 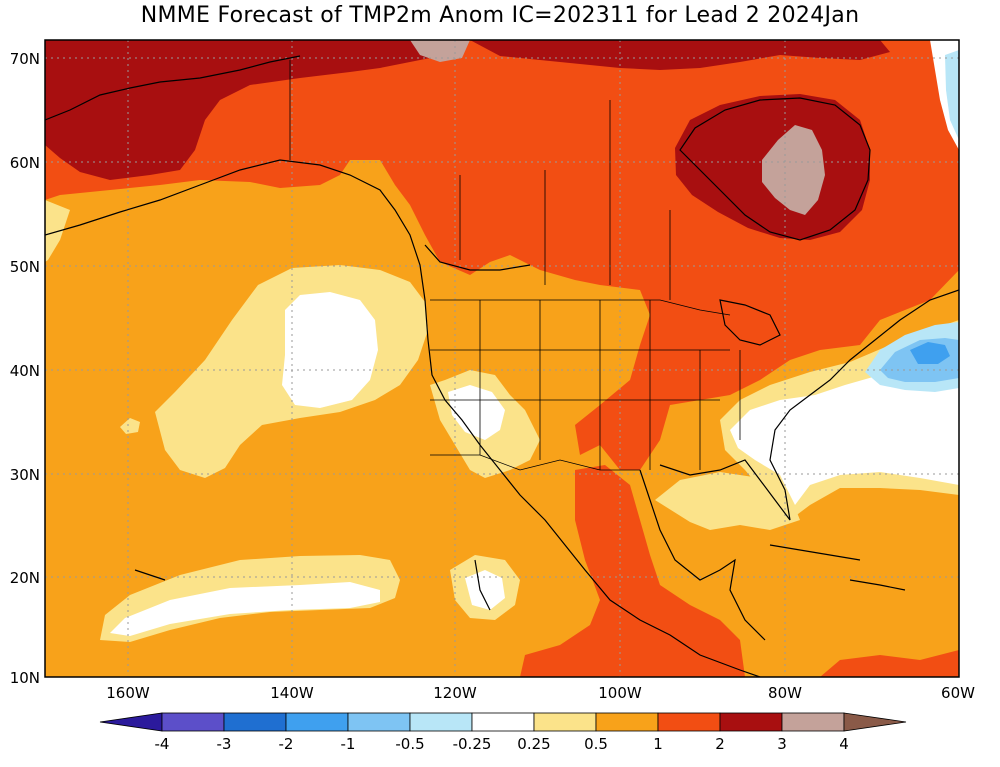 What do you see at coordinates (476, 412) in the screenshot?
I see `anomaly-region-white-southwest` at bounding box center [476, 412].